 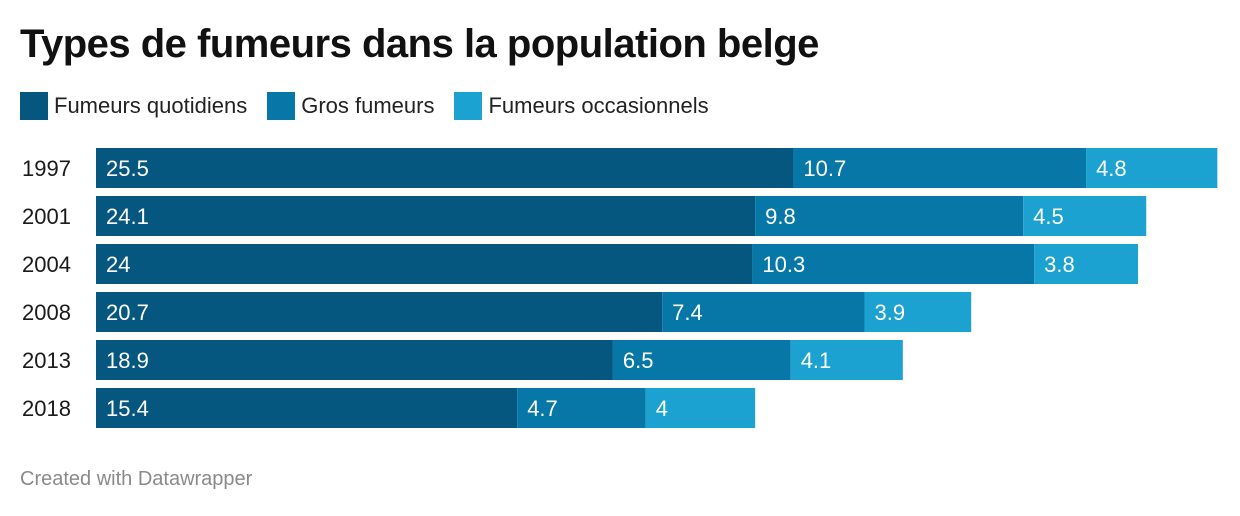 What do you see at coordinates (46, 312) in the screenshot?
I see `category-label: 2008` at bounding box center [46, 312].